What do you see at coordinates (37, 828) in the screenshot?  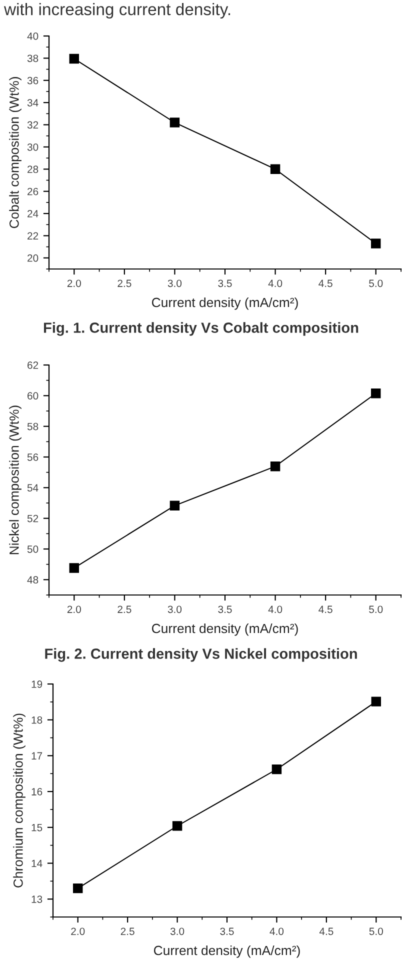 I see `y-tick-label: 15` at bounding box center [37, 828].